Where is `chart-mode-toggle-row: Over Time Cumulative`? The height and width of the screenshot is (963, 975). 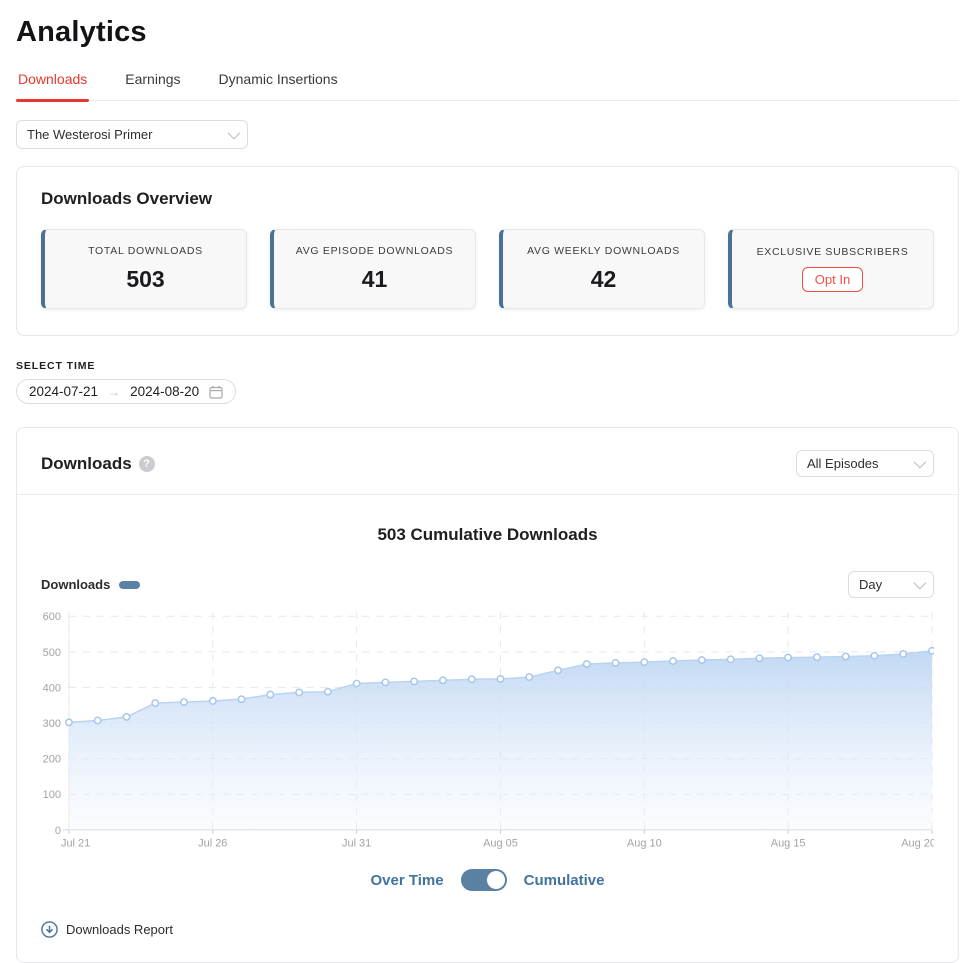 chart-mode-toggle-row: Over Time Cumulative is located at coordinates (487, 880).